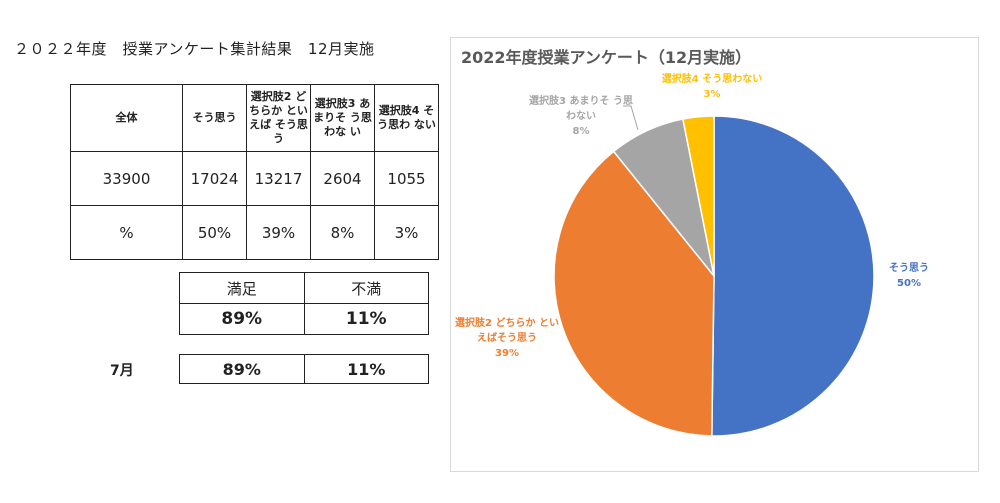 This screenshot has height=503, width=1000. Describe the element at coordinates (278, 118) in the screenshot. I see `header-option2: 選択肢2 どちらか といえば そう思う` at that location.